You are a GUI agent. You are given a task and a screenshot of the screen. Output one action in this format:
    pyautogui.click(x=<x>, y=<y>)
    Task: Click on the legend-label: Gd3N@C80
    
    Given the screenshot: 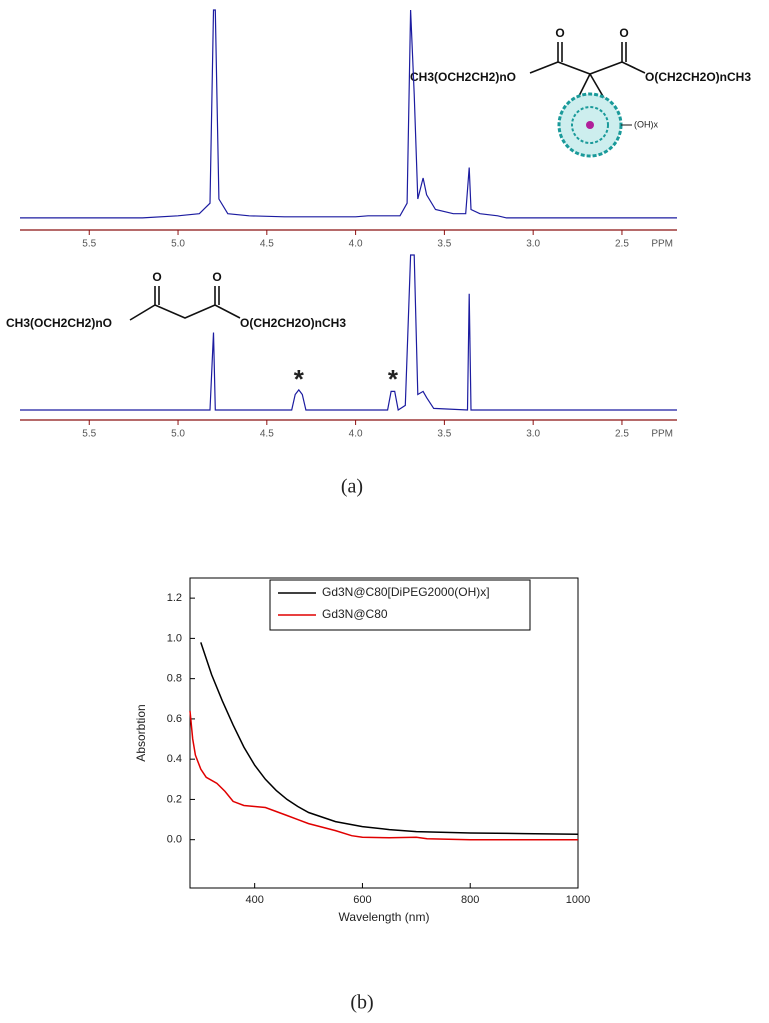 What is the action you would take?
    pyautogui.click(x=355, y=614)
    